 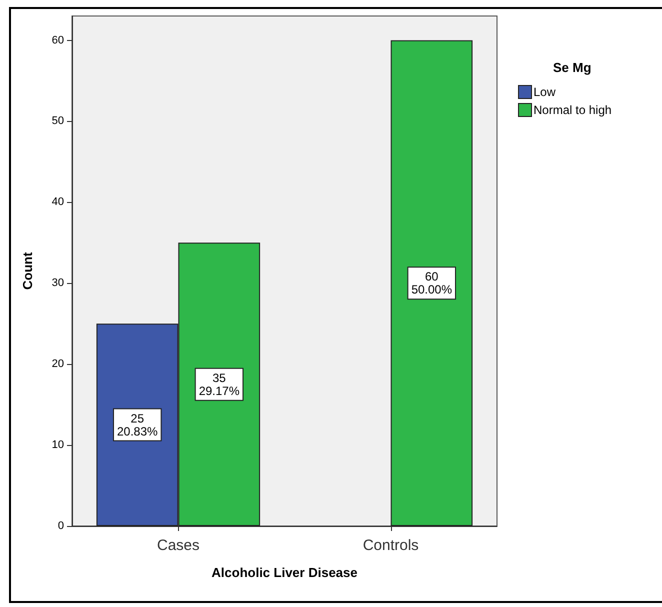 What do you see at coordinates (58, 364) in the screenshot?
I see `y-tick-label: 20` at bounding box center [58, 364].